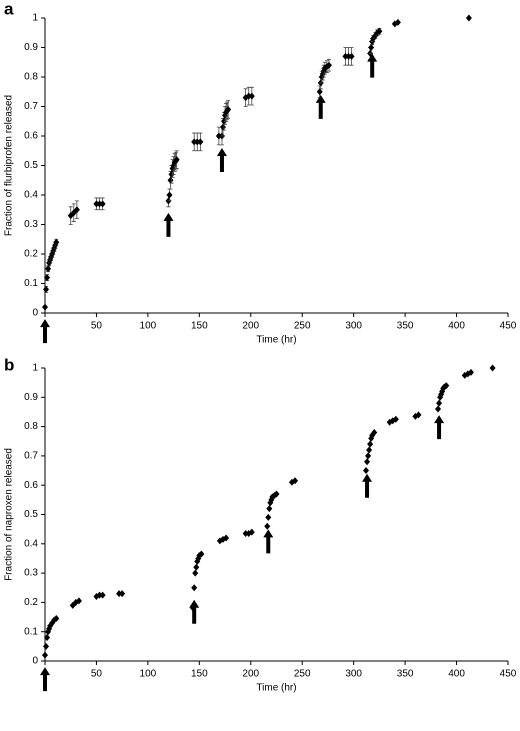 The height and width of the screenshot is (731, 520). What do you see at coordinates (35, 661) in the screenshot?
I see `y-tick-label: 0` at bounding box center [35, 661].